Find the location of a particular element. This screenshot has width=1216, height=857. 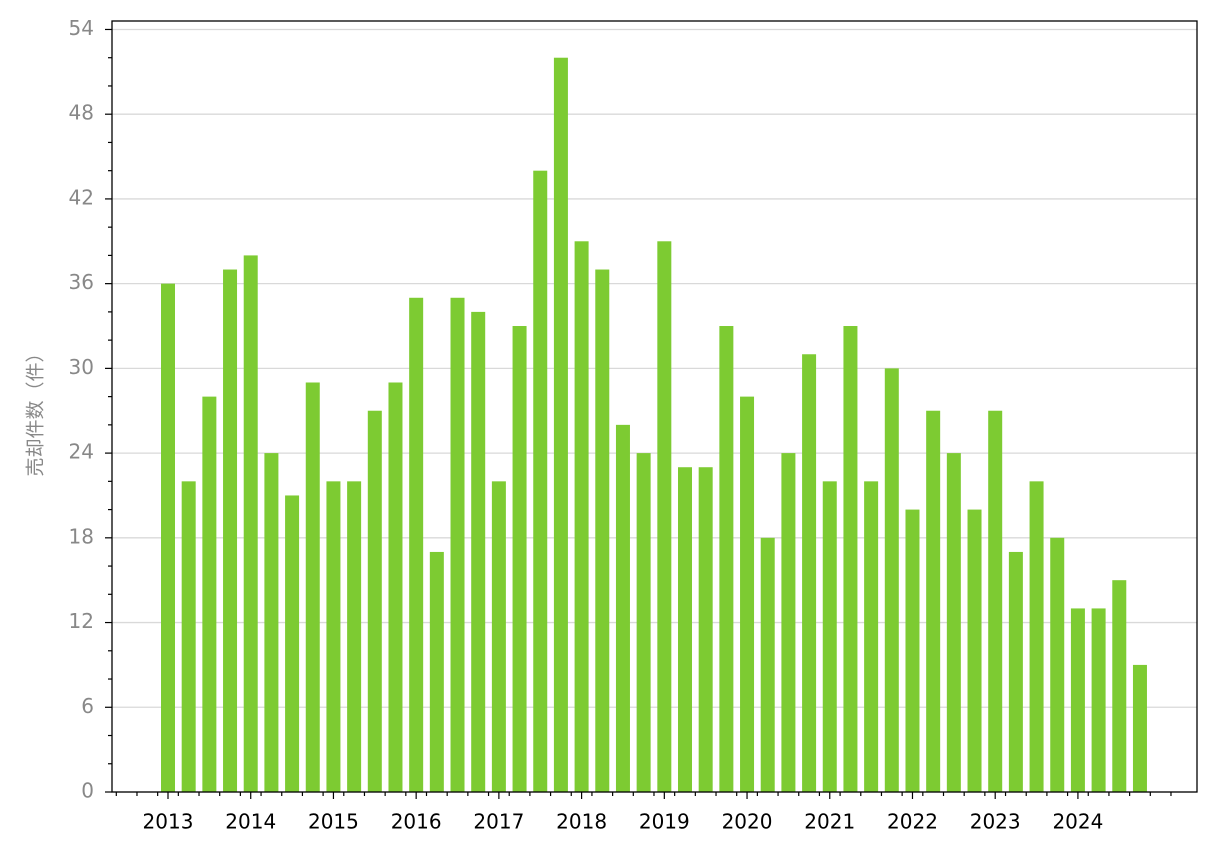

x-tick-label: 2019 is located at coordinates (664, 822).